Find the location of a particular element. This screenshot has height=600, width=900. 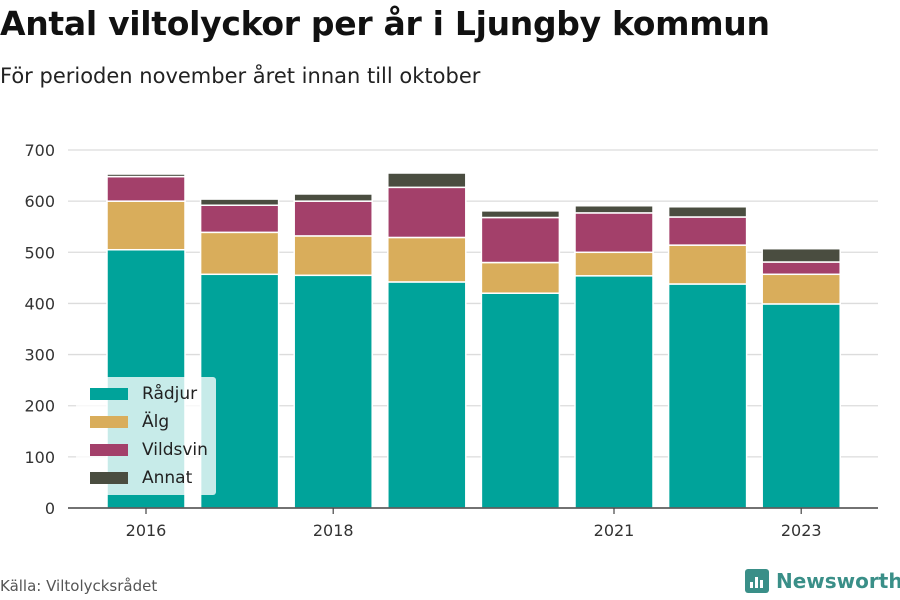

y-tick-label: 200 is located at coordinates (39, 406).